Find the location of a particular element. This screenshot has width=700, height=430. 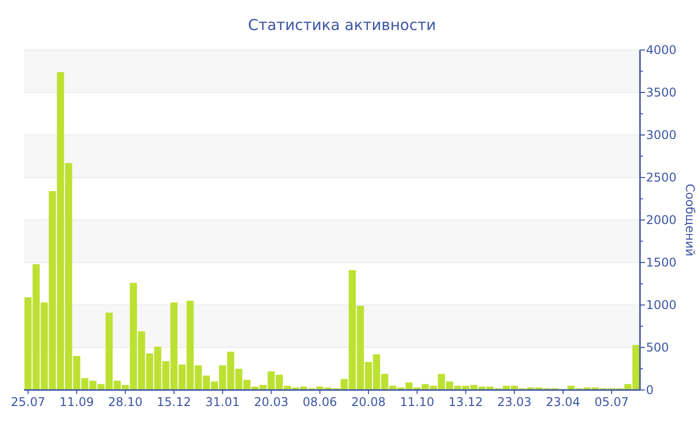

y-axis-title: Сообщений is located at coordinates (690, 220).